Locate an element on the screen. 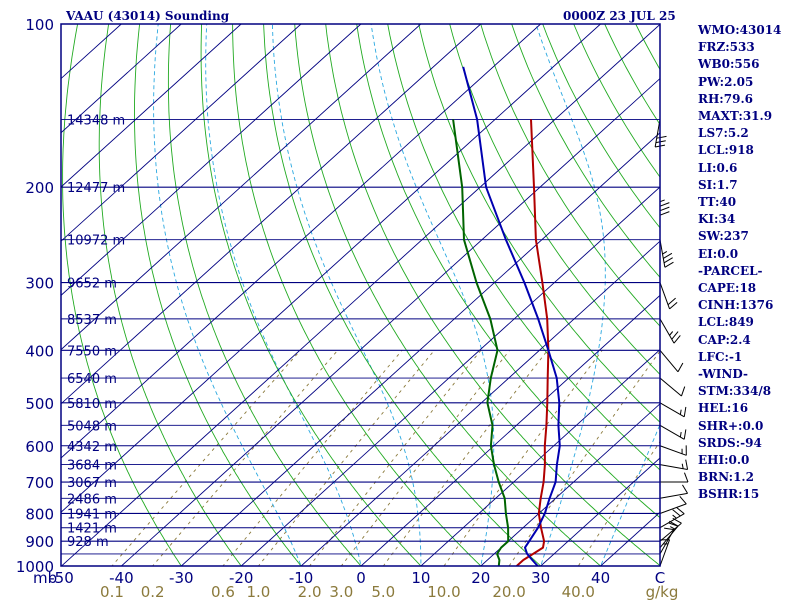 This screenshot has width=800, height=600. temperature-tick-label: 40 is located at coordinates (600, 578).